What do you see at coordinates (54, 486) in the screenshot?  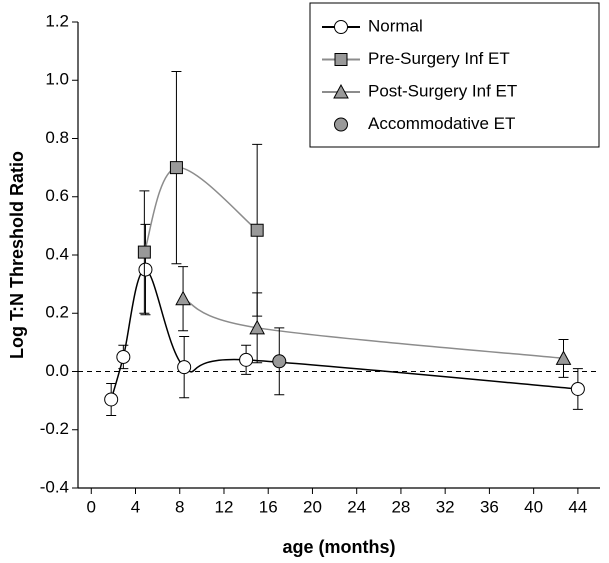 I see `y-tick-label: -0.4` at bounding box center [54, 486].